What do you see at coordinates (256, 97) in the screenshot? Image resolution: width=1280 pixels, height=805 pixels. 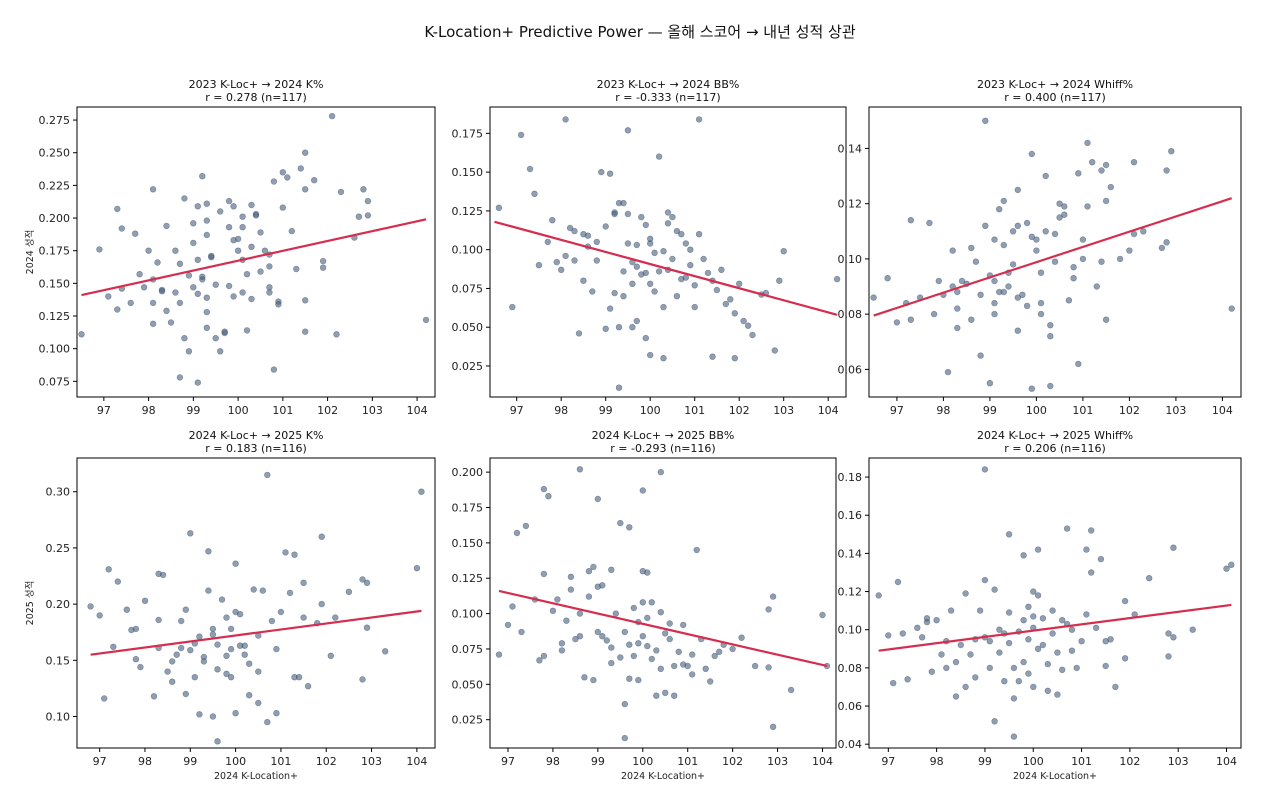 I see `panel-correlation: r = 0.278 (n=117)` at bounding box center [256, 97].